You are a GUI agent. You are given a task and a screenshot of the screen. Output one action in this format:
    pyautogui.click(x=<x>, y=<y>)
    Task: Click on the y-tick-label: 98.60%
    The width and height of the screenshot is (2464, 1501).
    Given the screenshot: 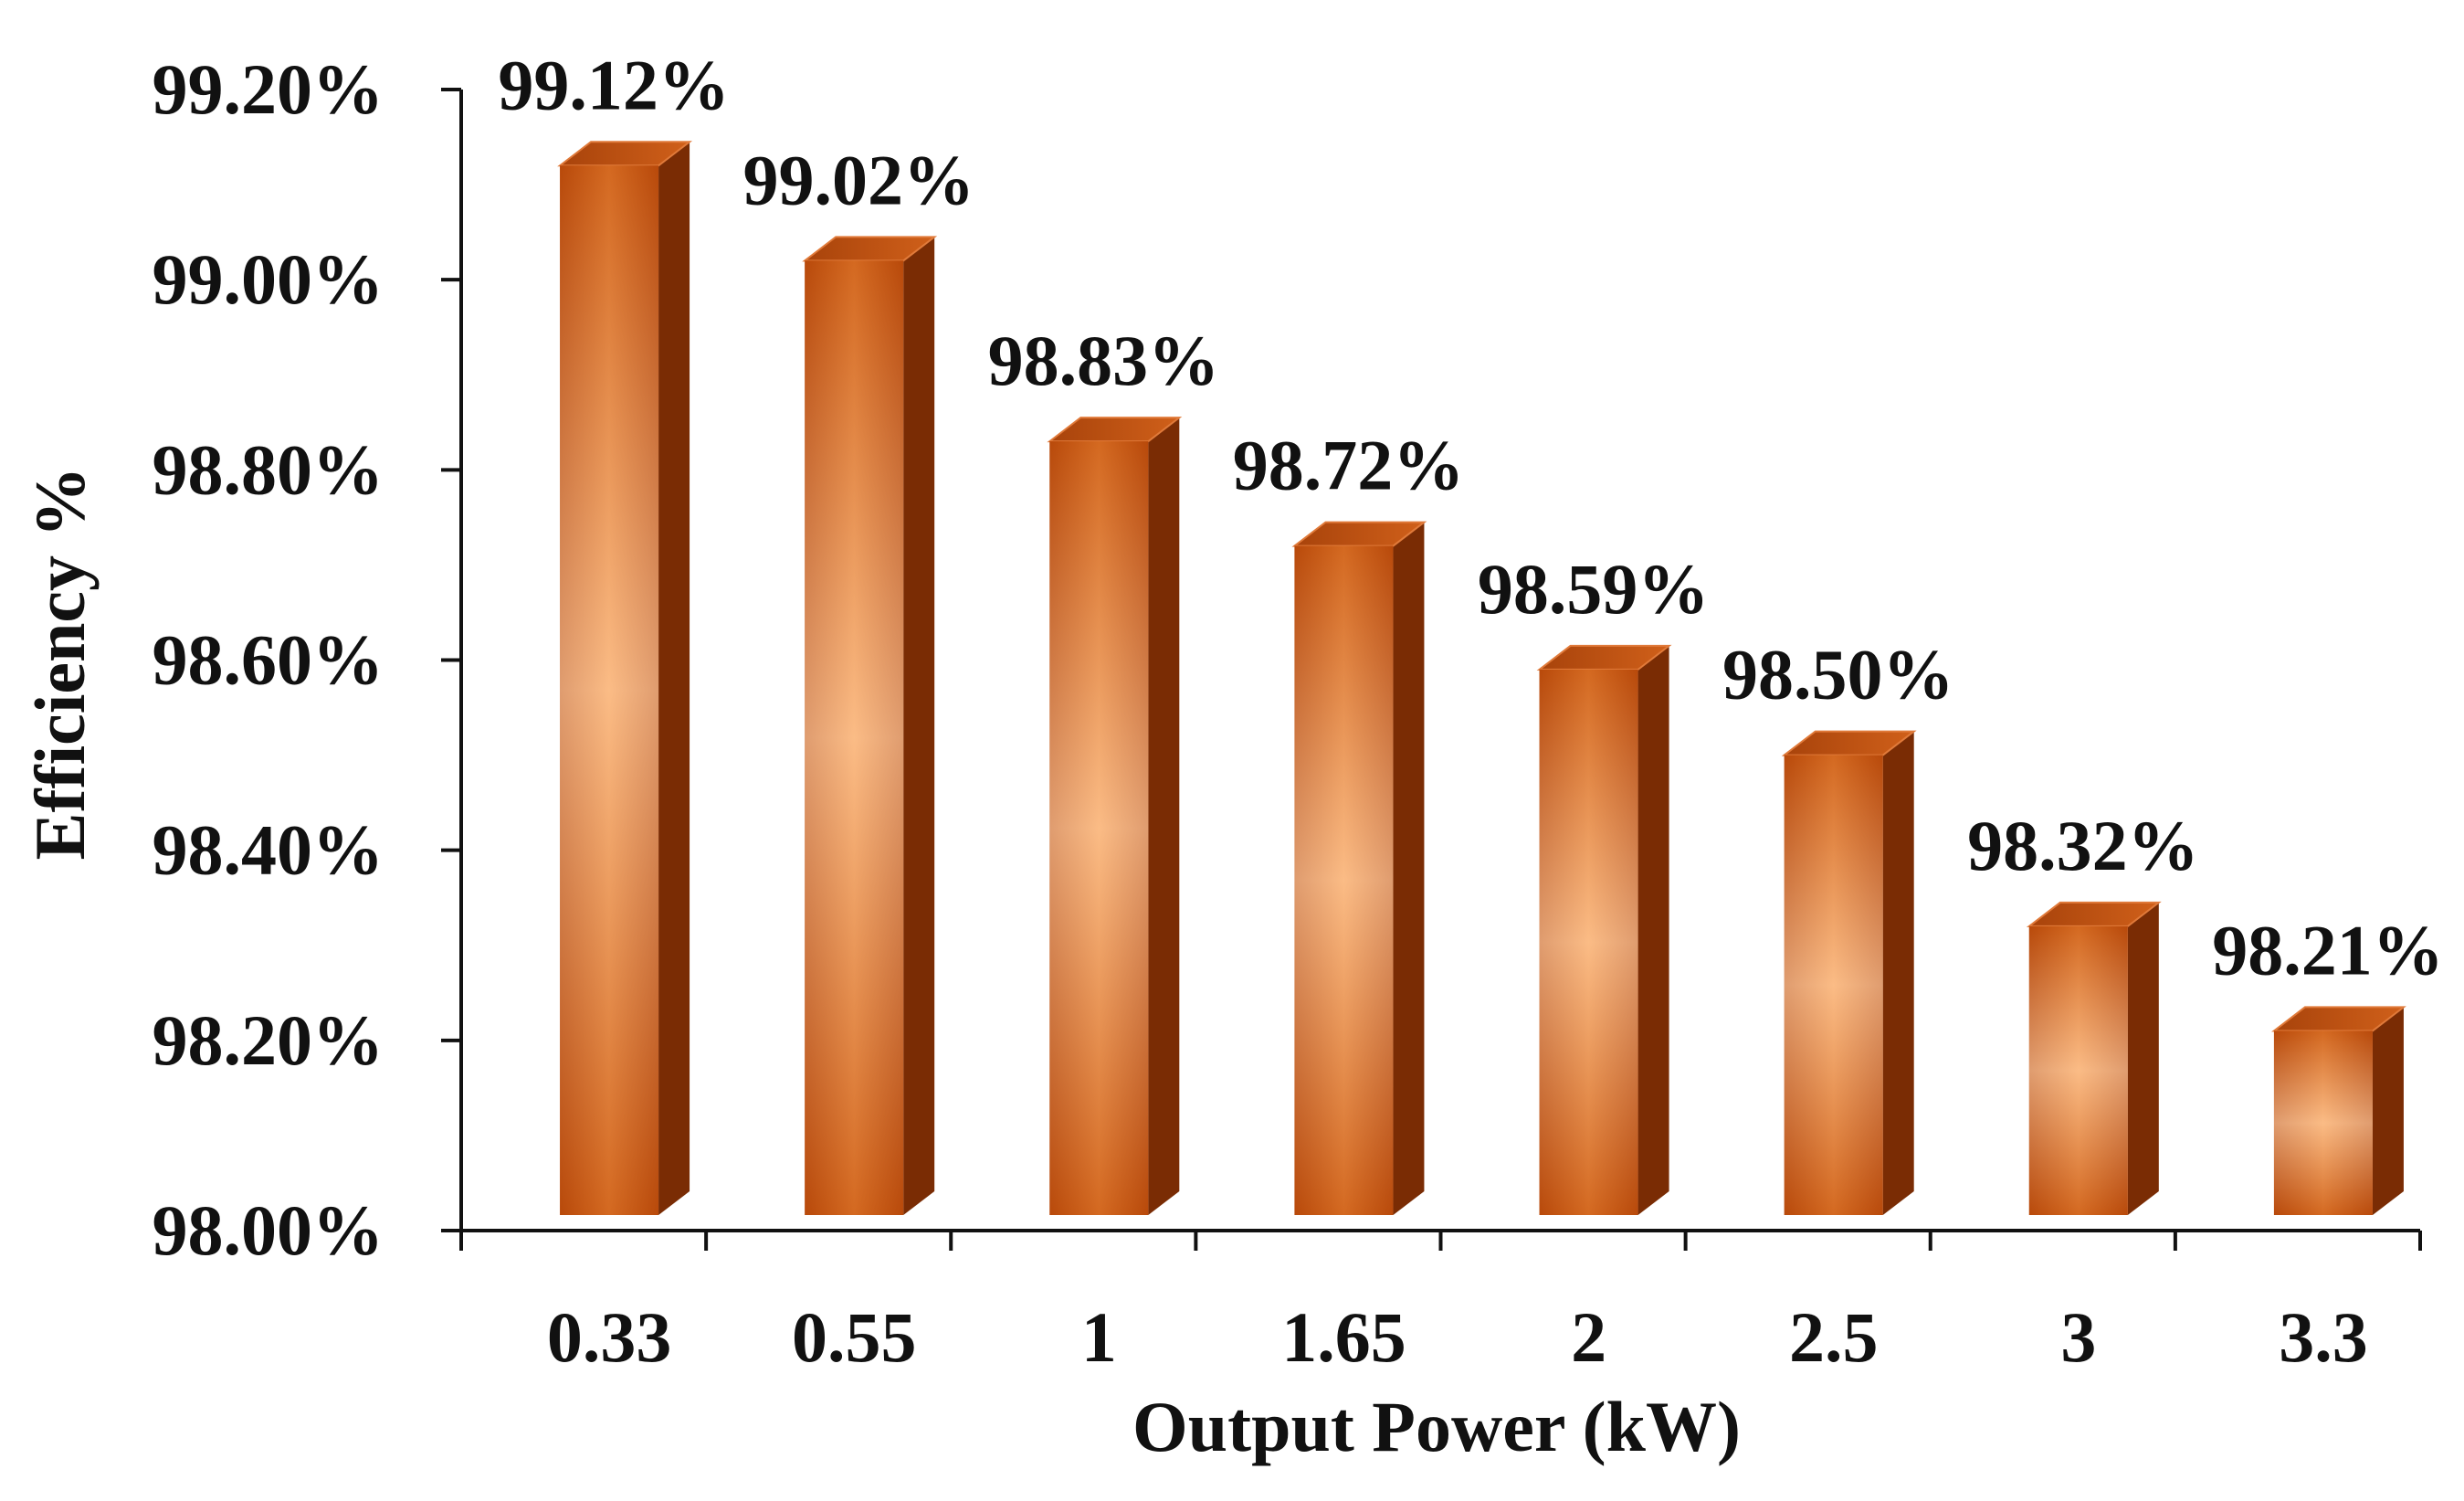 What is the action you would take?
    pyautogui.click(x=268, y=660)
    